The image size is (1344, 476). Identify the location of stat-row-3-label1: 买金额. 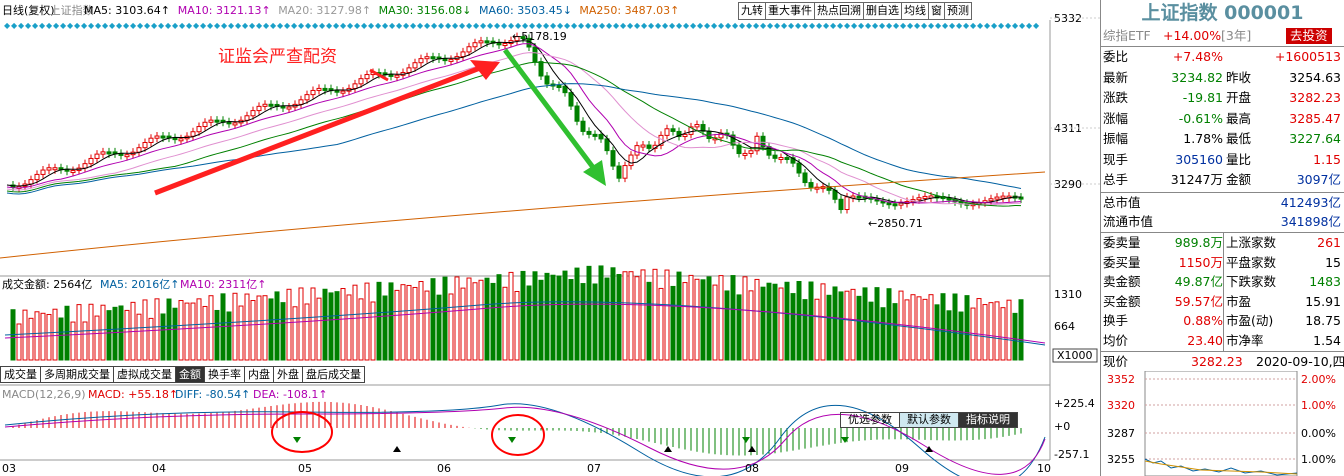
(1122, 301).